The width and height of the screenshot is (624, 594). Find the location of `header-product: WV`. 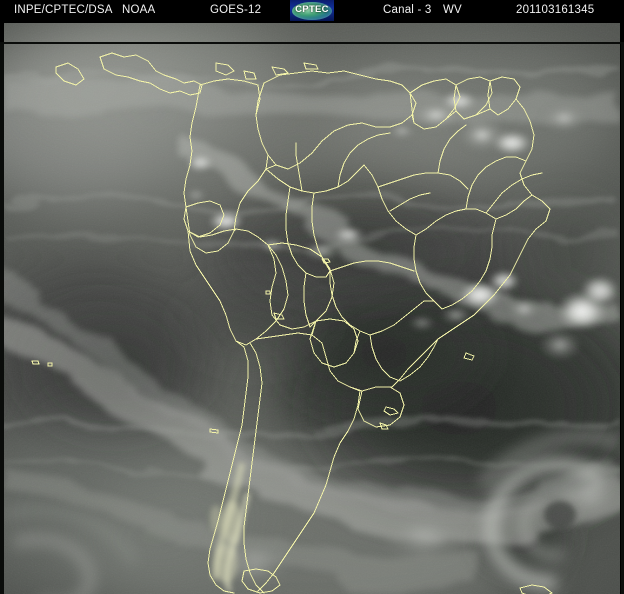

header-product: WV is located at coordinates (452, 10).